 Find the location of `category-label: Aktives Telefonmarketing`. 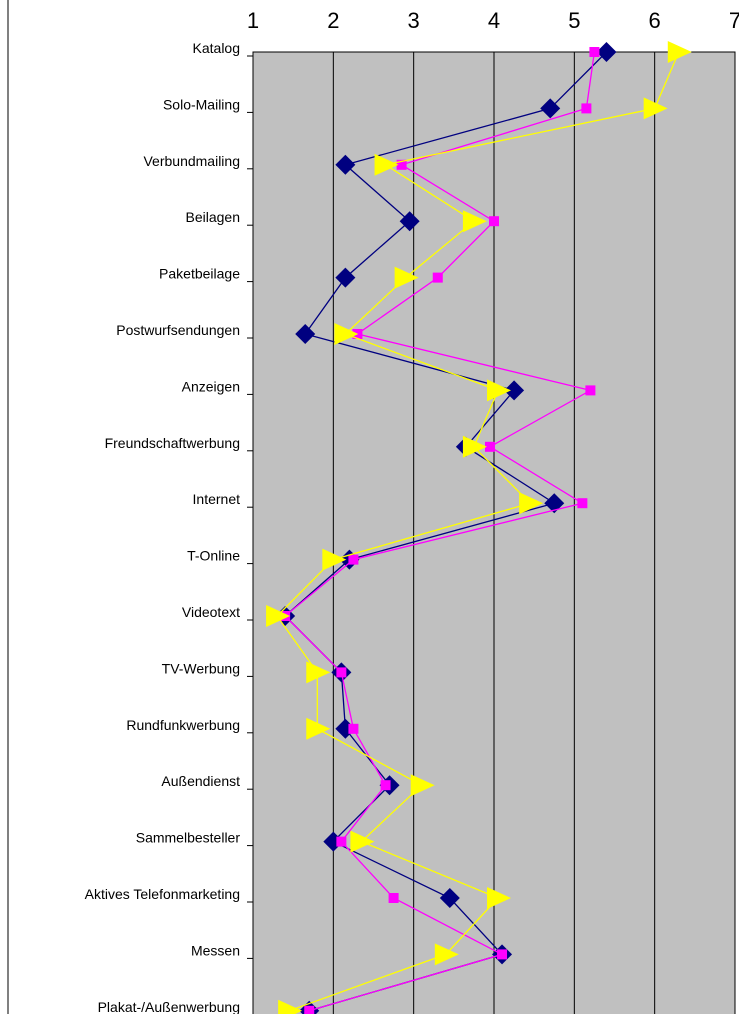

category-label: Aktives Telefonmarketing is located at coordinates (162, 894).